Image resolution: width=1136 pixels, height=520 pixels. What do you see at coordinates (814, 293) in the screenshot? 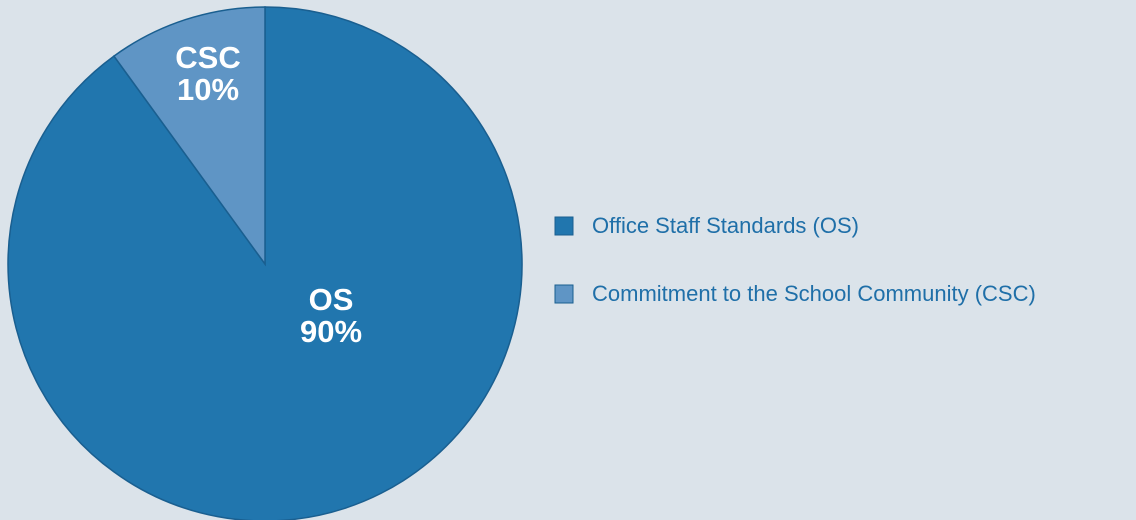
I see `legend-label: Commitment to the School Community (CSC)` at bounding box center [814, 293].